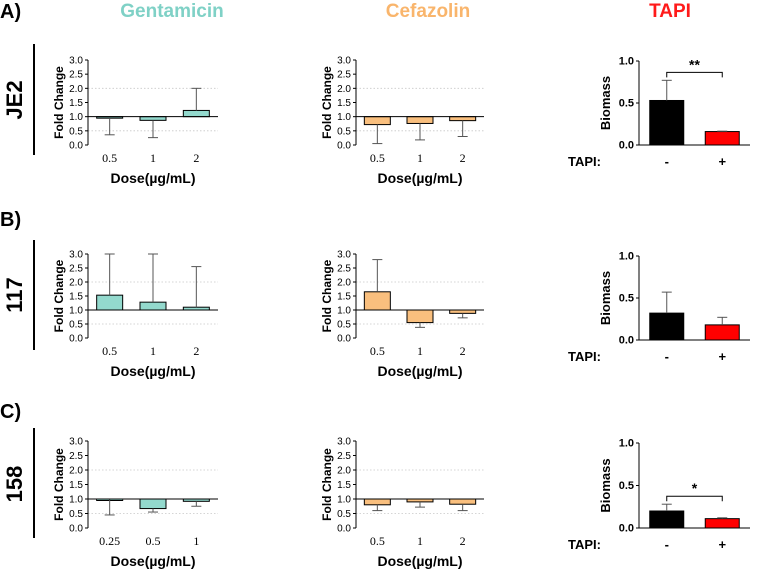 This screenshot has width=760, height=570. Describe the element at coordinates (10, 220) in the screenshot. I see `panel-letter-b: B)` at that location.